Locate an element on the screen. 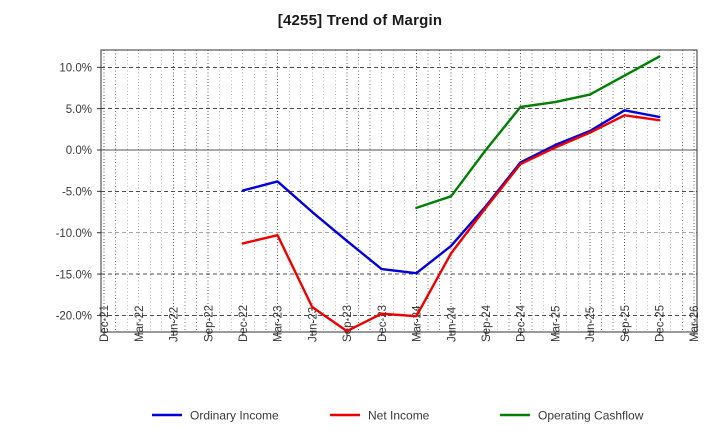 This screenshot has width=720, height=440. y-axis-tick-label: -15.0% is located at coordinates (74, 275).